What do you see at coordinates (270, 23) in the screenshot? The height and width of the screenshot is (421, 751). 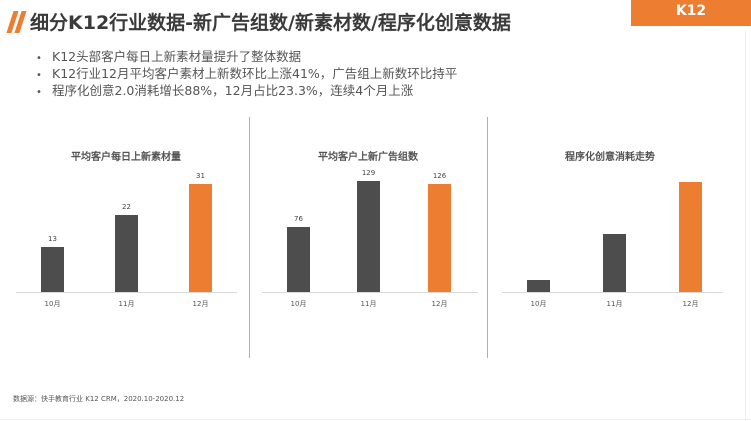 I see `page-title: 细分K12行业数据-新广告组数/新素材数/程序化创意数据` at bounding box center [270, 23].